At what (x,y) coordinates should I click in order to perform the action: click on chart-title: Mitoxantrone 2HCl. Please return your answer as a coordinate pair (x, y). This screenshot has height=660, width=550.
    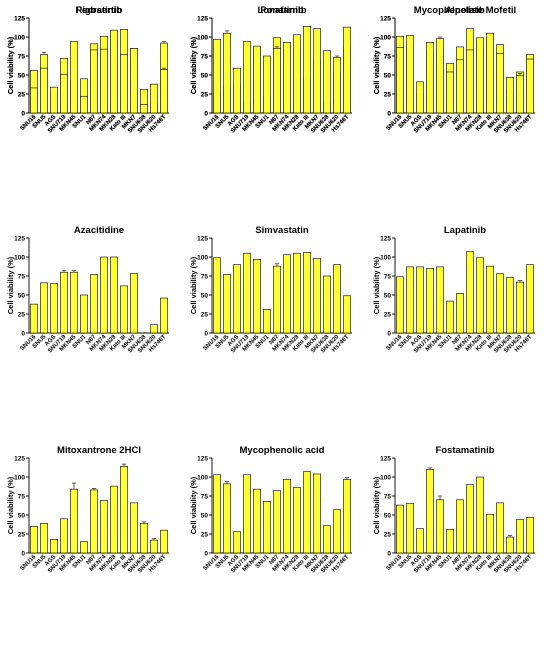
    Looking at the image, I should click on (99, 450).